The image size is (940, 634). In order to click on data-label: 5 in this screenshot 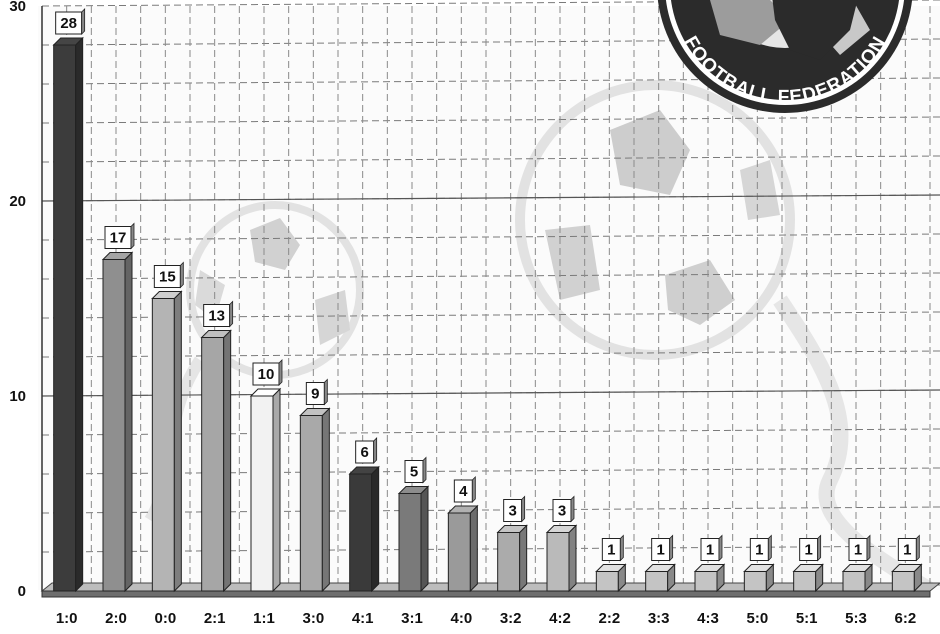, I will do `click(415, 470)`.